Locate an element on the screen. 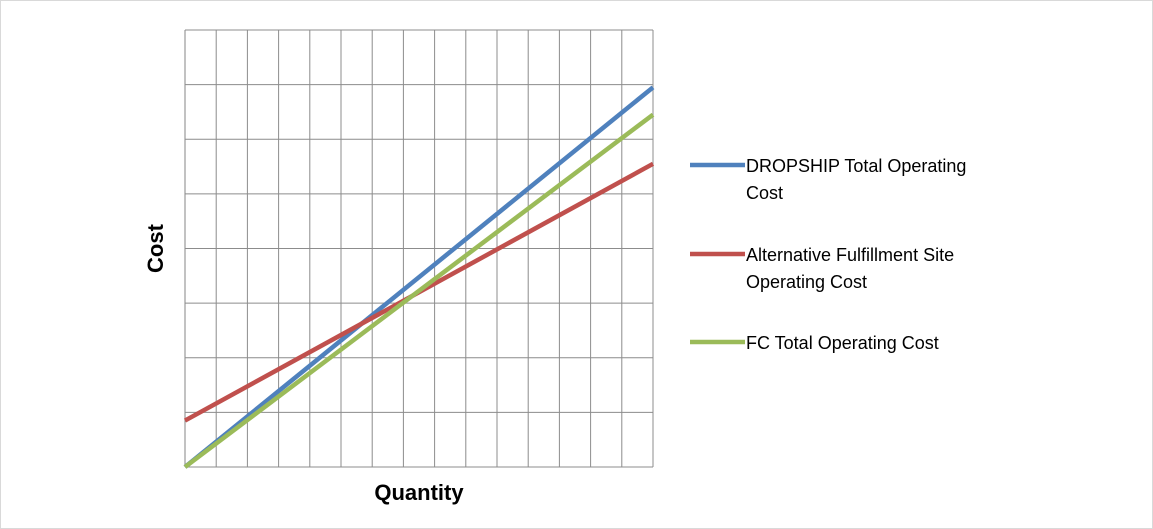 This screenshot has width=1153, height=529. legend-label-1: Cost is located at coordinates (764, 193).